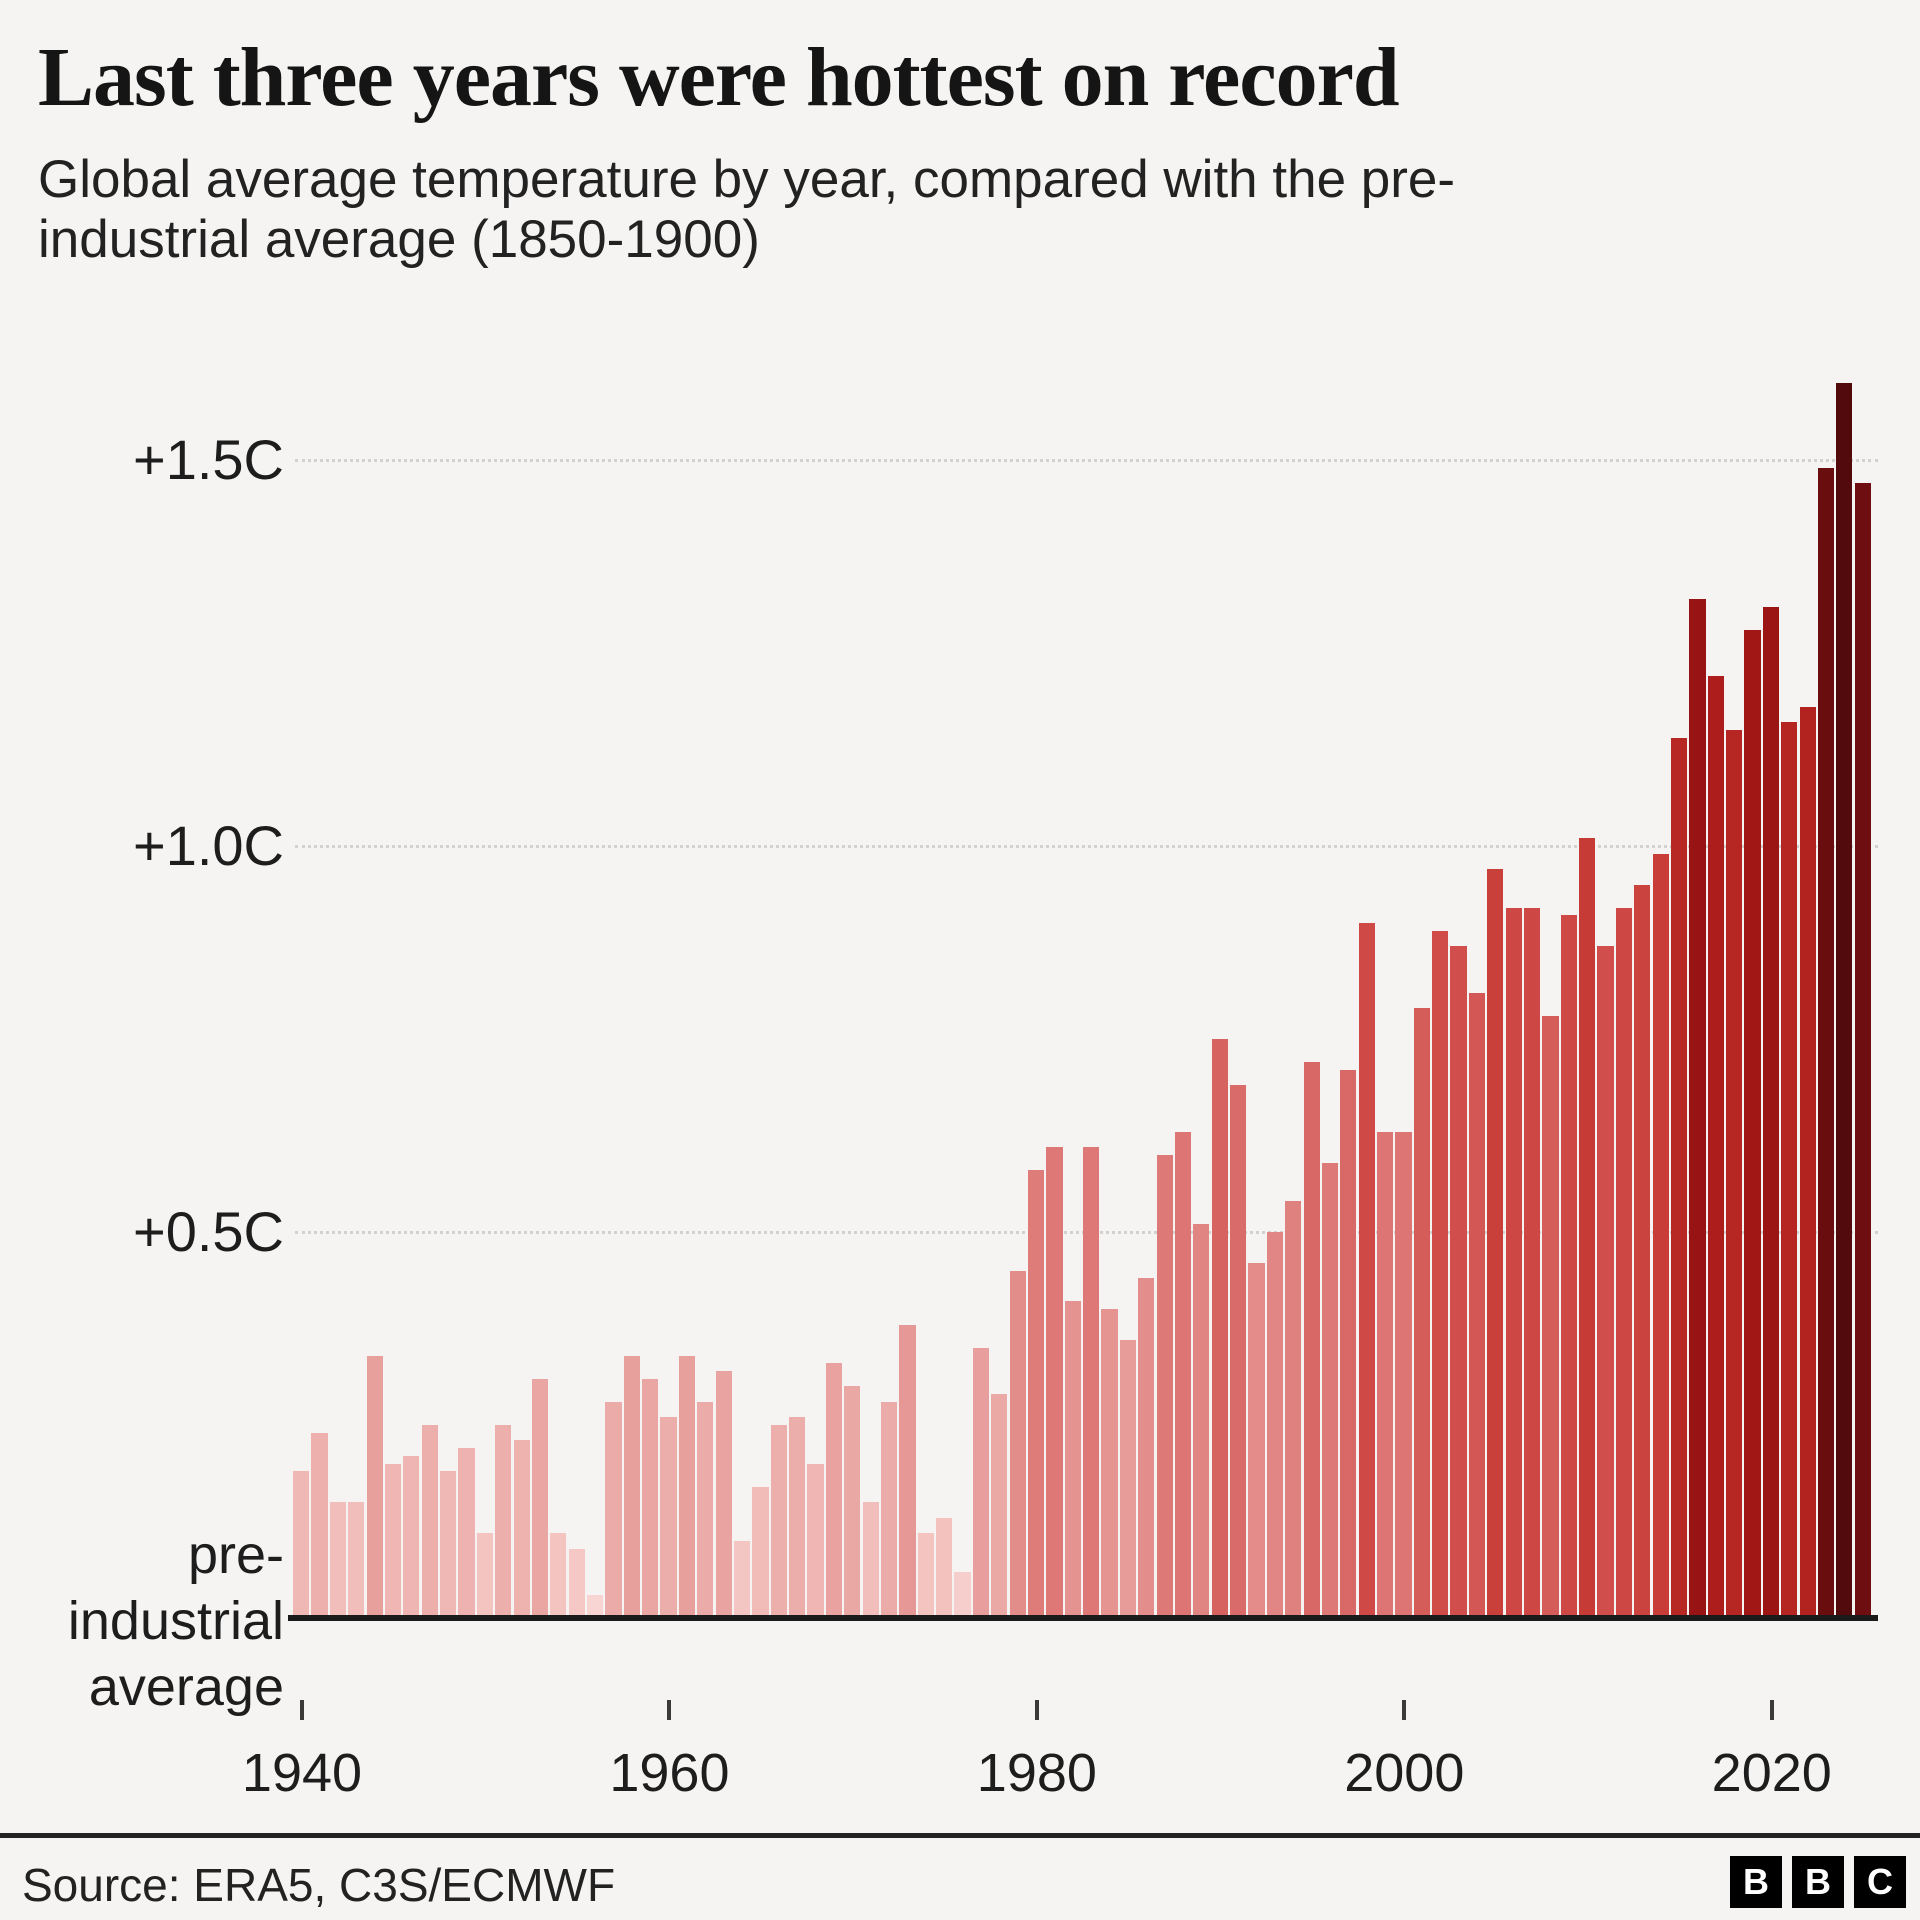 This screenshot has height=1920, width=1920. Describe the element at coordinates (374, 1487) in the screenshot. I see `bar-1944` at that location.